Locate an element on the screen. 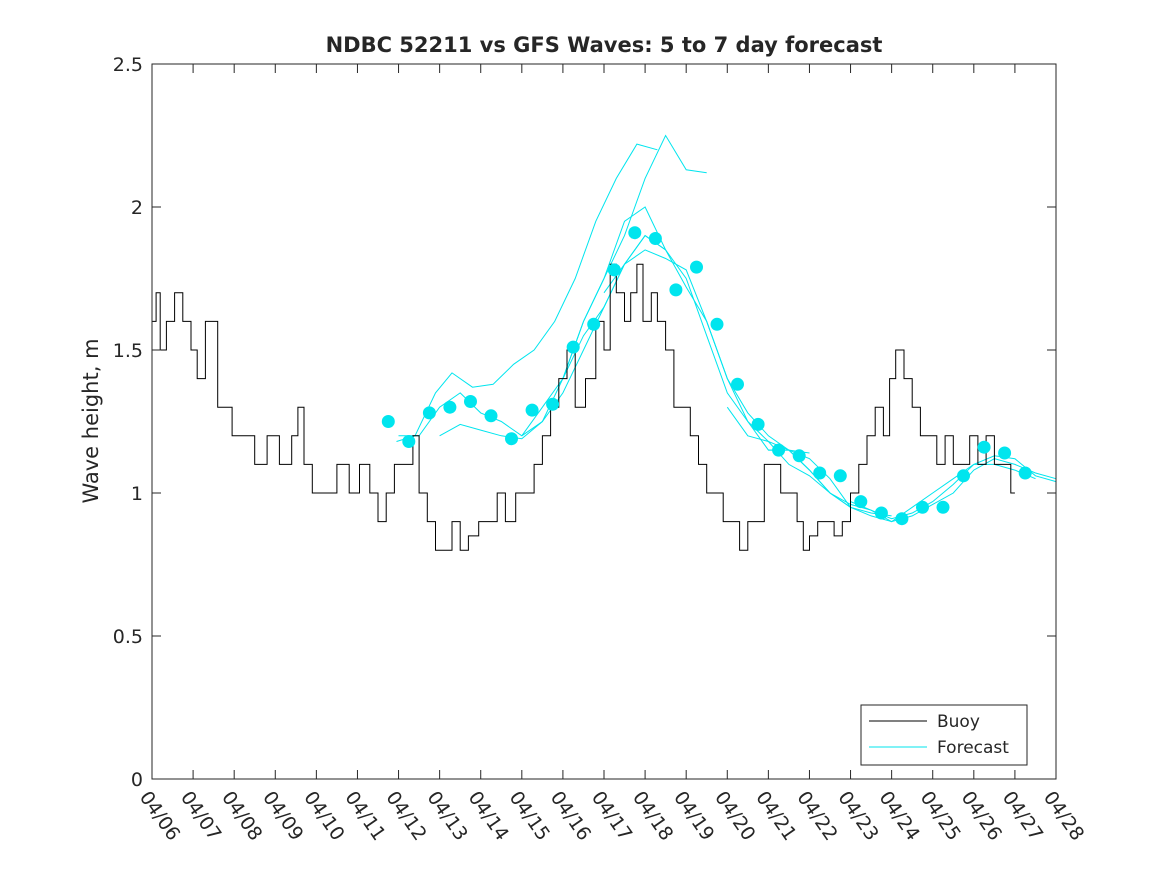 The width and height of the screenshot is (1167, 875). y-tick-label: 2 is located at coordinates (137, 208).